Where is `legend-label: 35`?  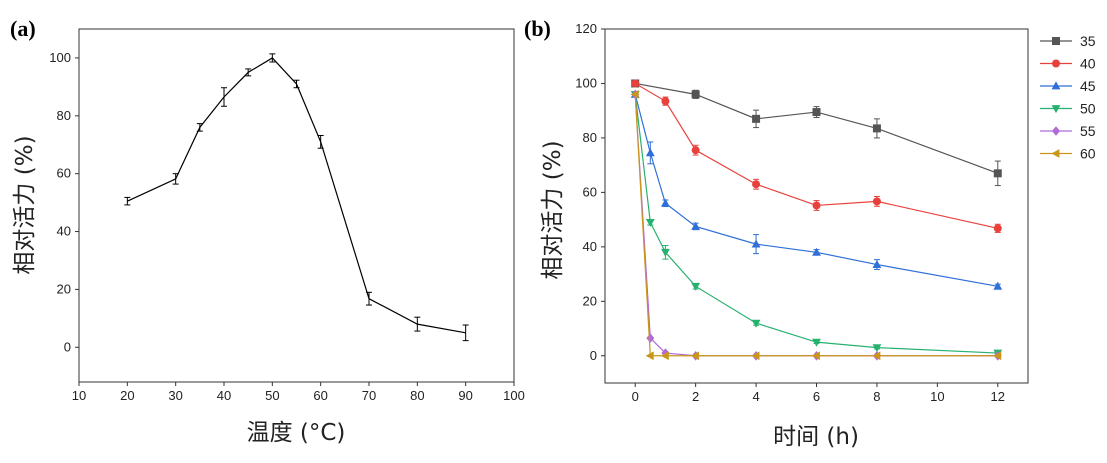
legend-label: 35 is located at coordinates (1088, 41).